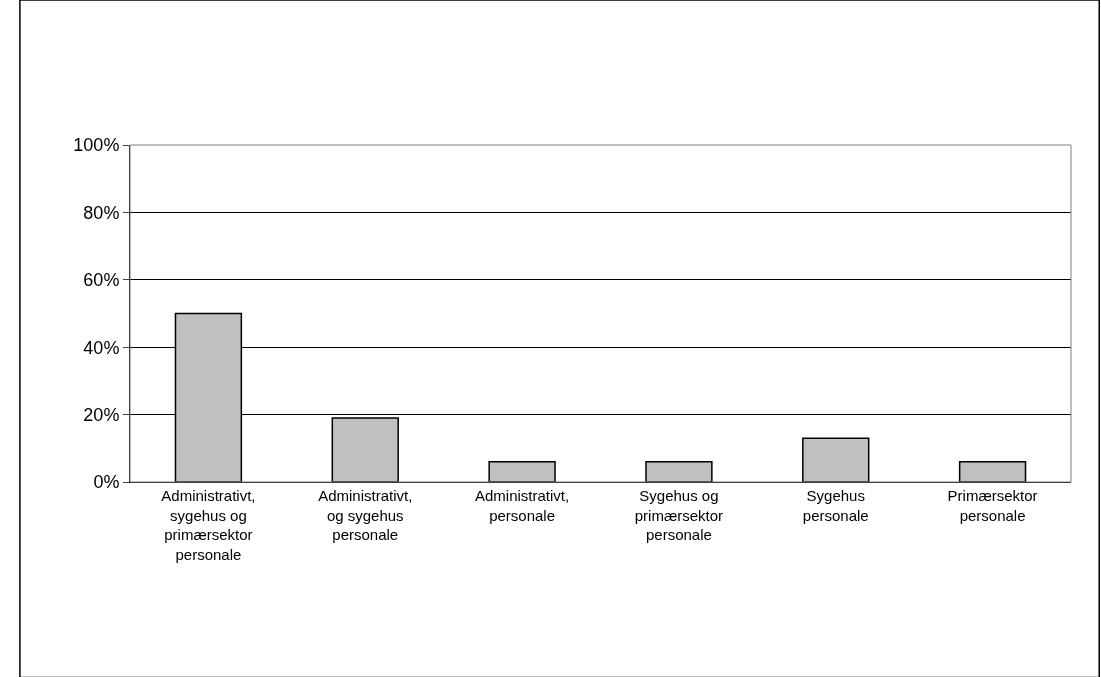  What do you see at coordinates (208, 525) in the screenshot?
I see `x-tick-label: Administrativt, sygehus og primærsektor personale` at bounding box center [208, 525].